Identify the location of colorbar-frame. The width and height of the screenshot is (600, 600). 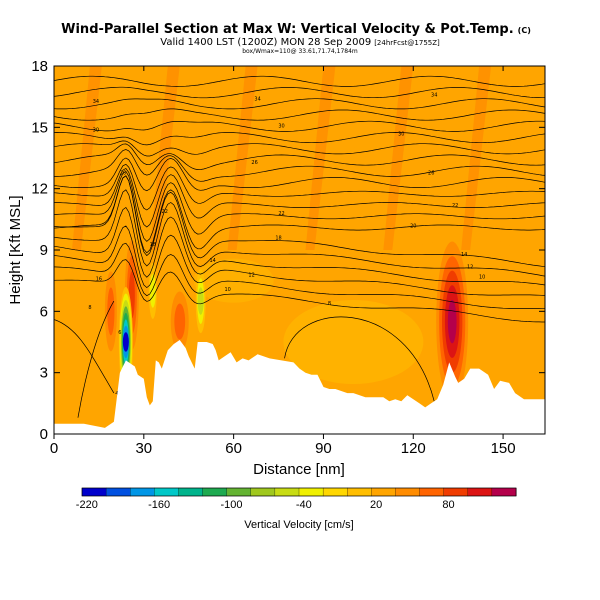
(299, 492).